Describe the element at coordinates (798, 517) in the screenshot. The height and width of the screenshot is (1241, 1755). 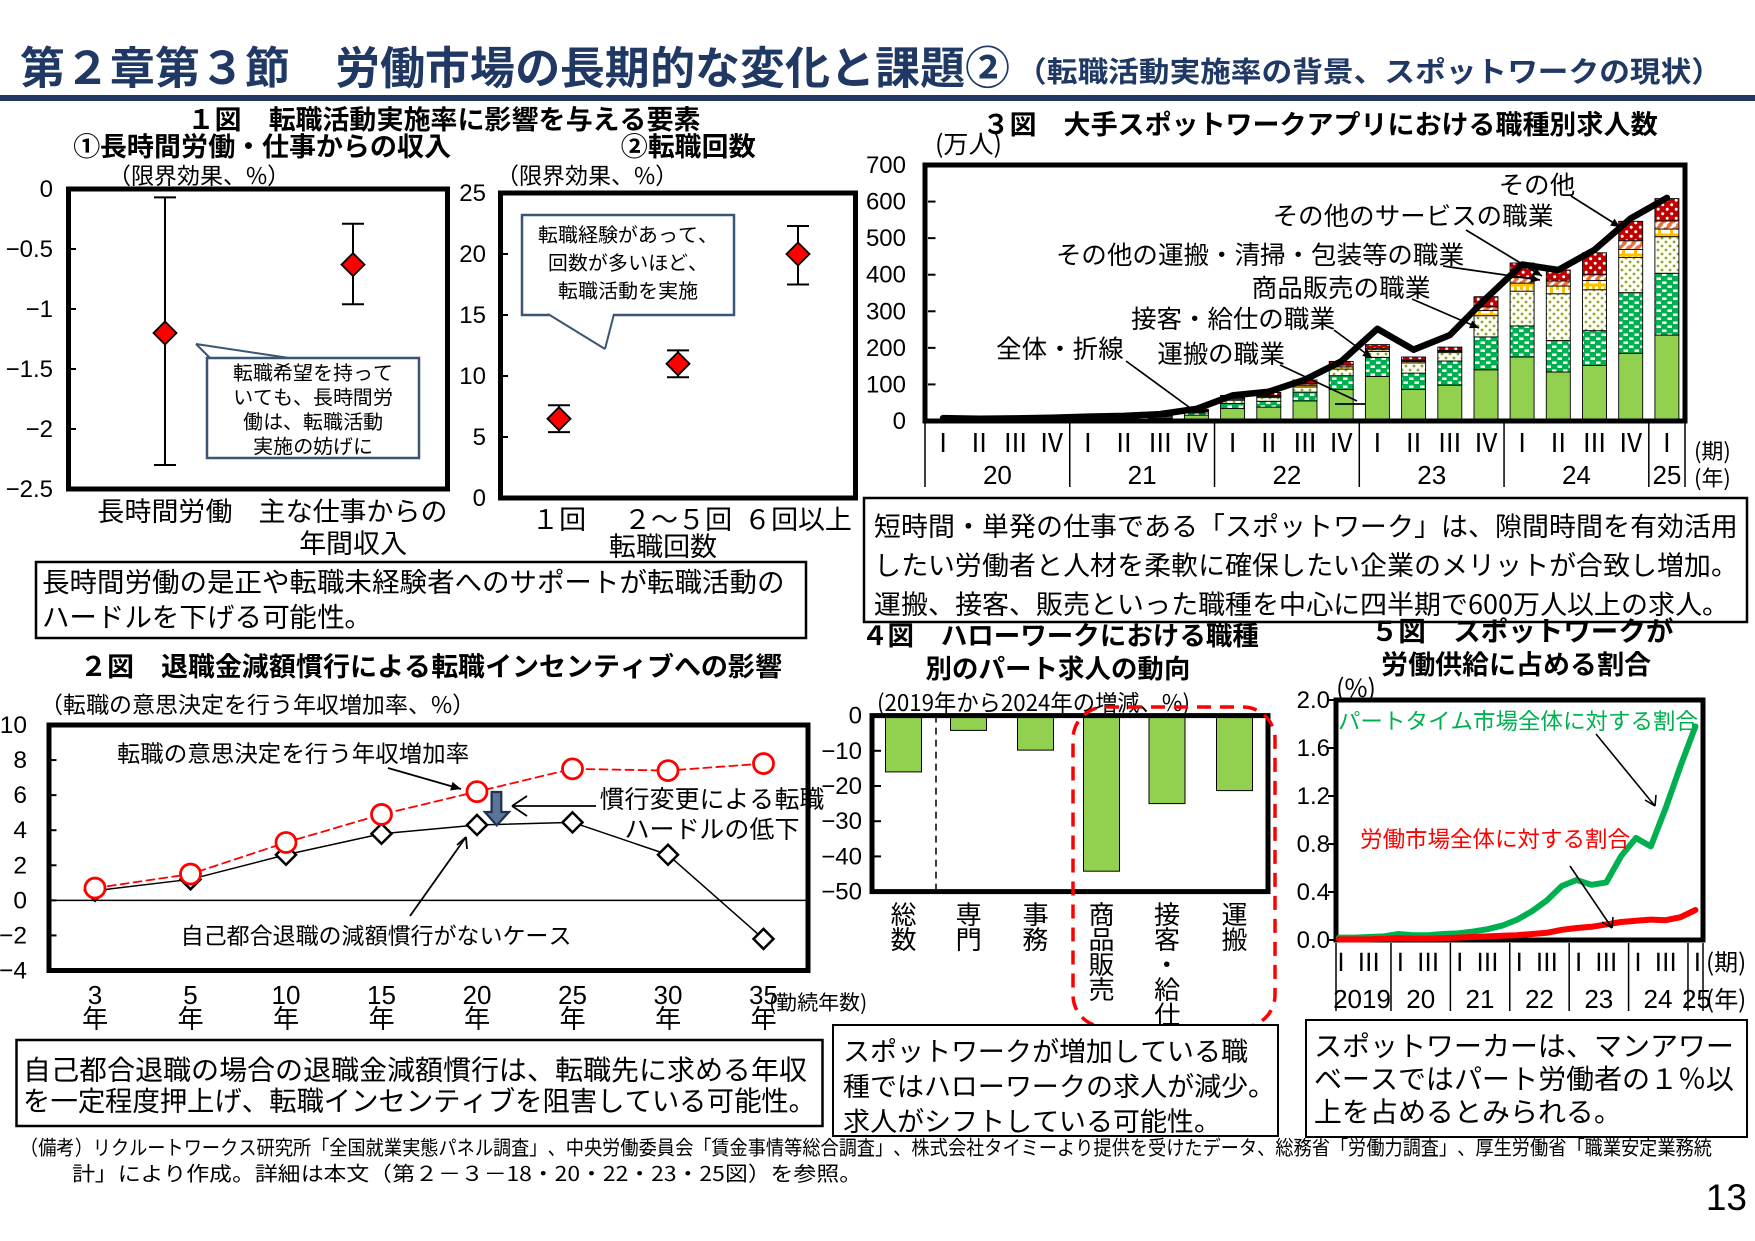
I see `svg-text: ６回以上` at that location.